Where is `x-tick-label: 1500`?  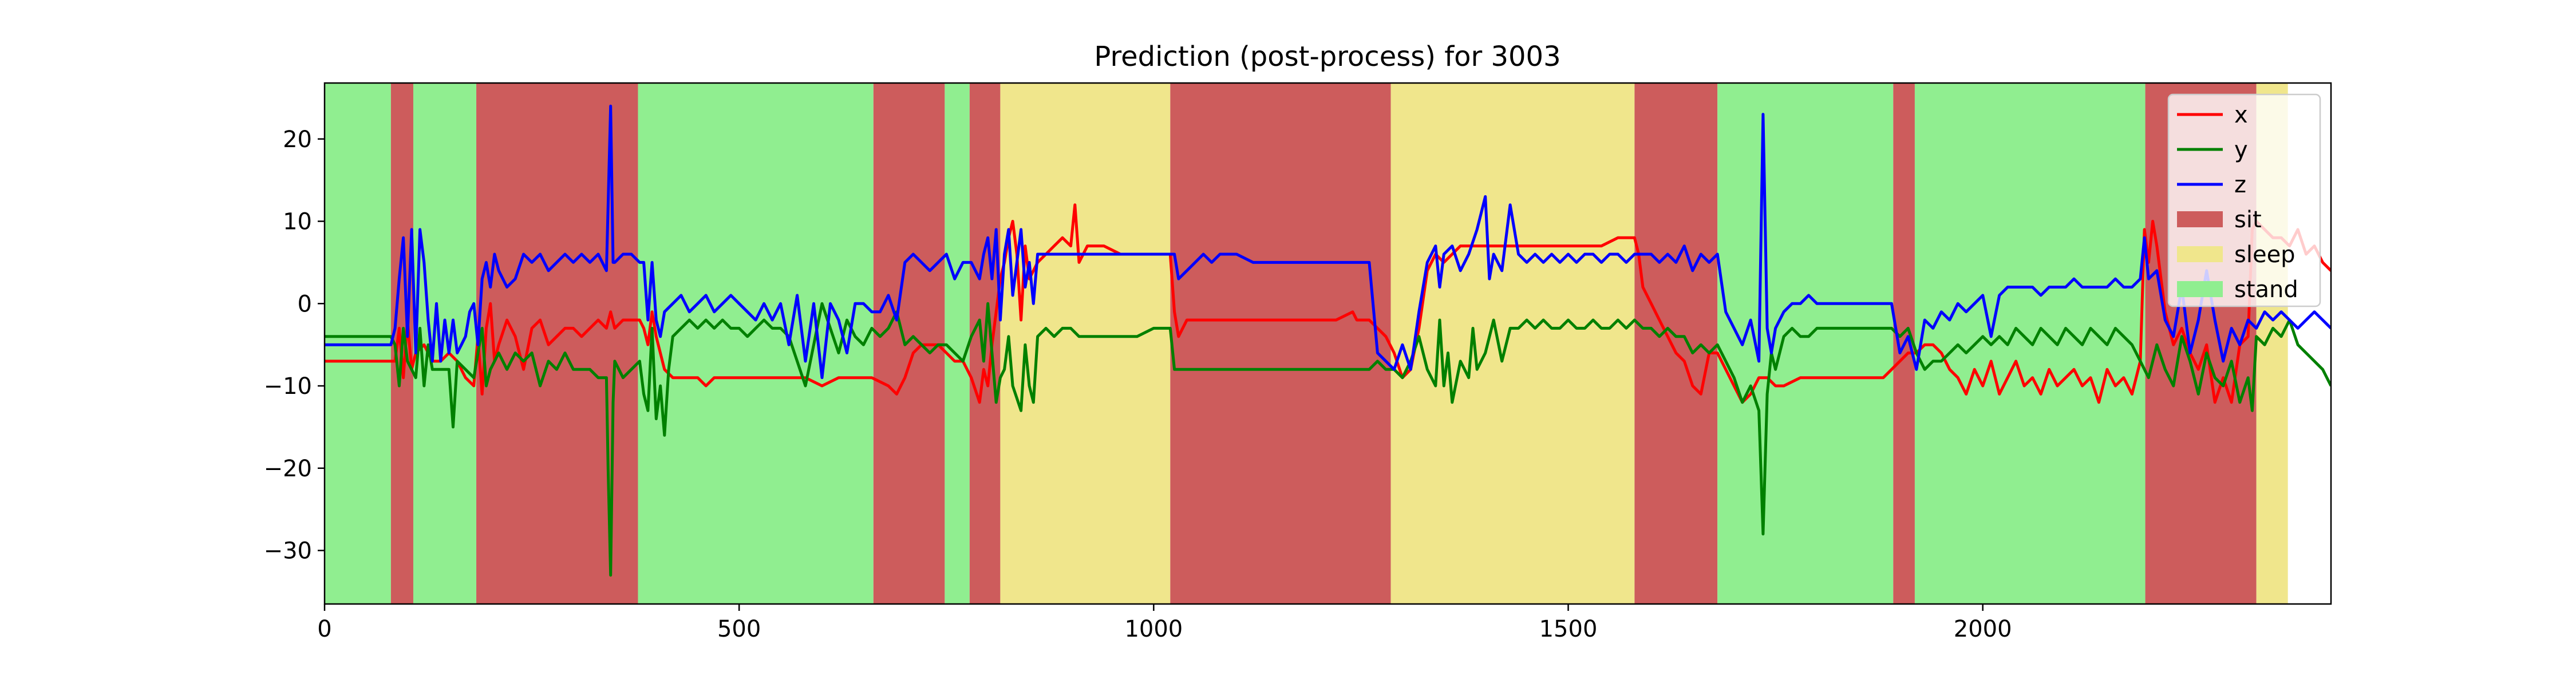
x-tick-label: 1500 is located at coordinates (1568, 629).